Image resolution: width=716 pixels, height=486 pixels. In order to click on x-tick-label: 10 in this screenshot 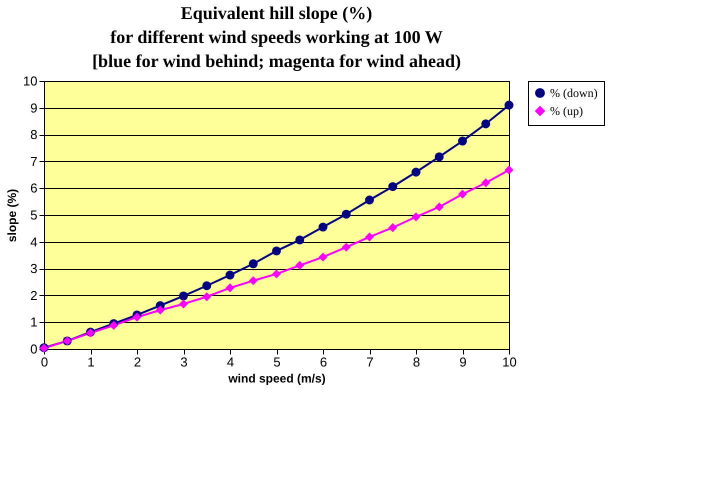, I will do `click(509, 362)`.